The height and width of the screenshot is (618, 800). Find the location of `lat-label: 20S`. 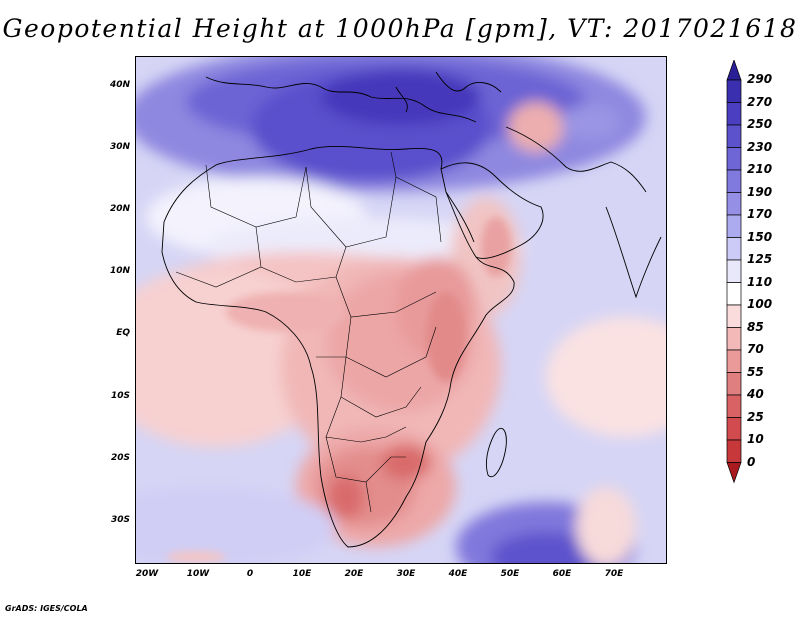

lat-label: 20S is located at coordinates (120, 458).